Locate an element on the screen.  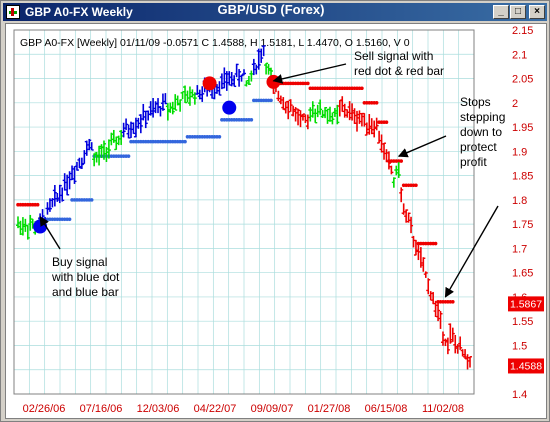
annotation-text: and blue bar is located at coordinates (85, 292).